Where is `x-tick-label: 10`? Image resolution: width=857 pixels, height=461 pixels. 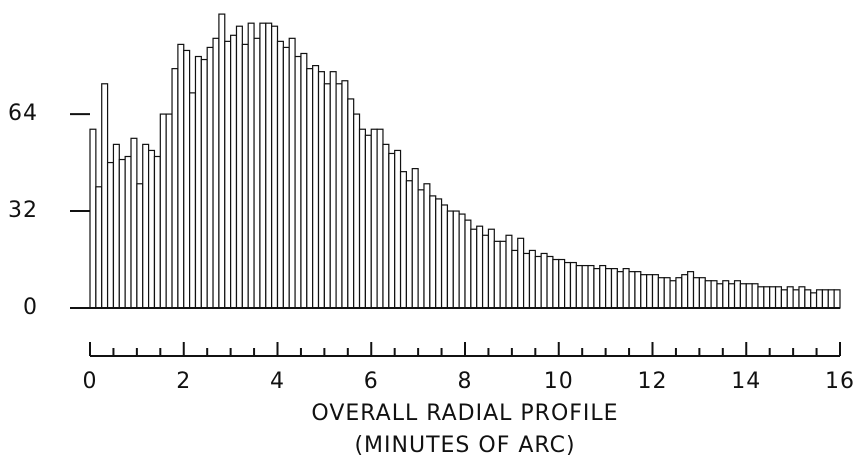
x-tick-label: 10 is located at coordinates (559, 381).